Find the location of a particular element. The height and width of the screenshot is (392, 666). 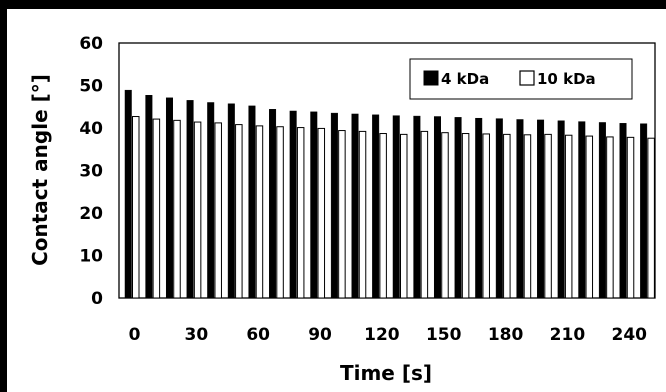

y-tick-label: 50 is located at coordinates (91, 87).